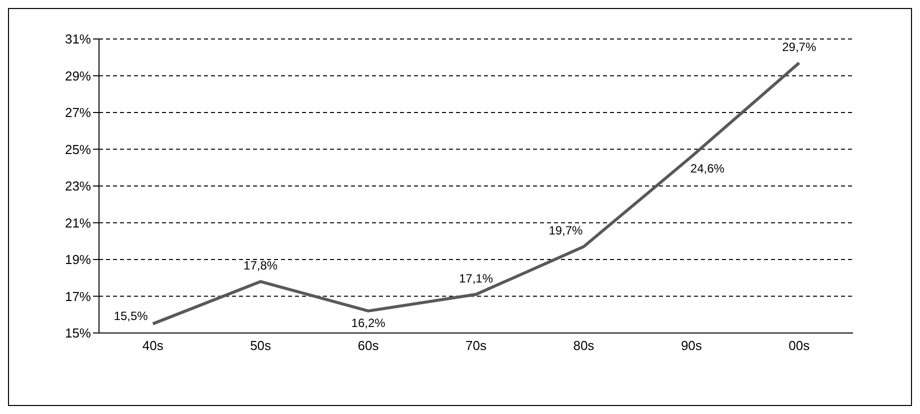 The height and width of the screenshot is (414, 920). What do you see at coordinates (566, 231) in the screenshot?
I see `data-label: 19,7%` at bounding box center [566, 231].